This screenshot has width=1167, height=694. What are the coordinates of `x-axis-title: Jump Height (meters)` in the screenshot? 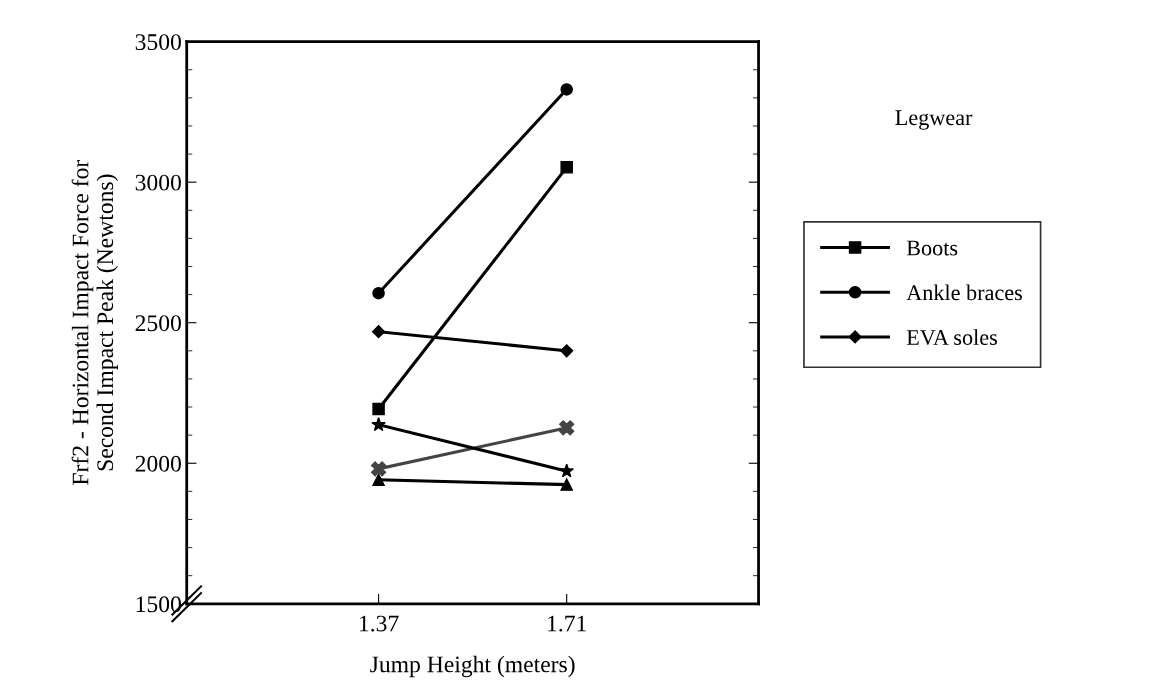 It's located at (472, 666).